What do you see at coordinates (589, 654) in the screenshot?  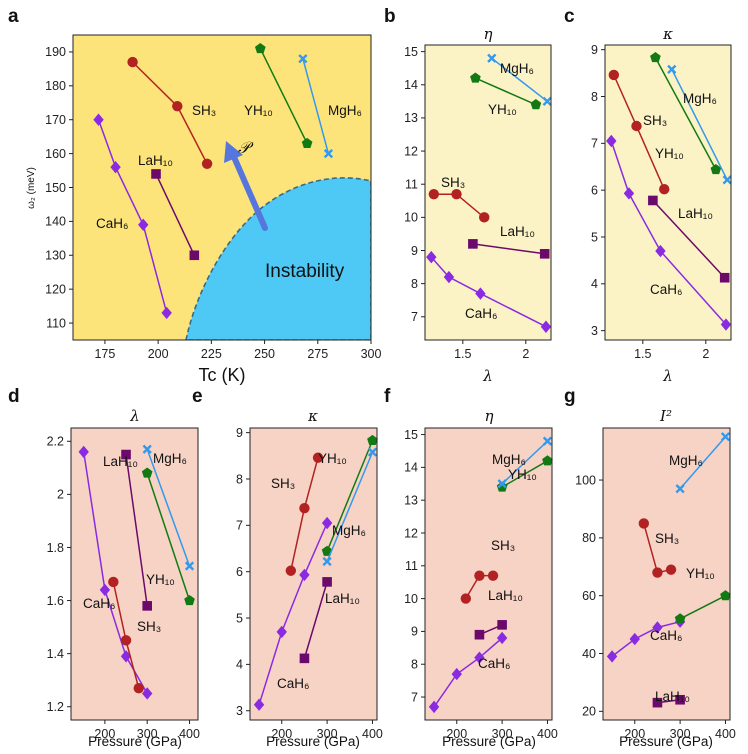 I see `y-tick-label-g: 40` at bounding box center [589, 654].